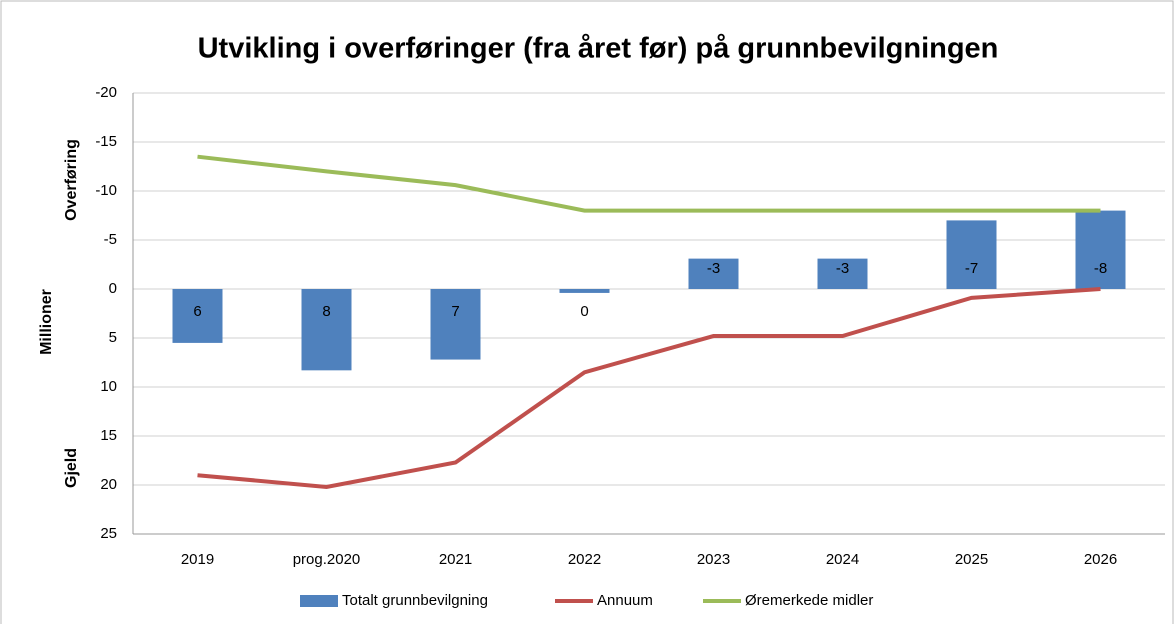  I want to click on y-axis-label: Overføring, so click(71, 180).